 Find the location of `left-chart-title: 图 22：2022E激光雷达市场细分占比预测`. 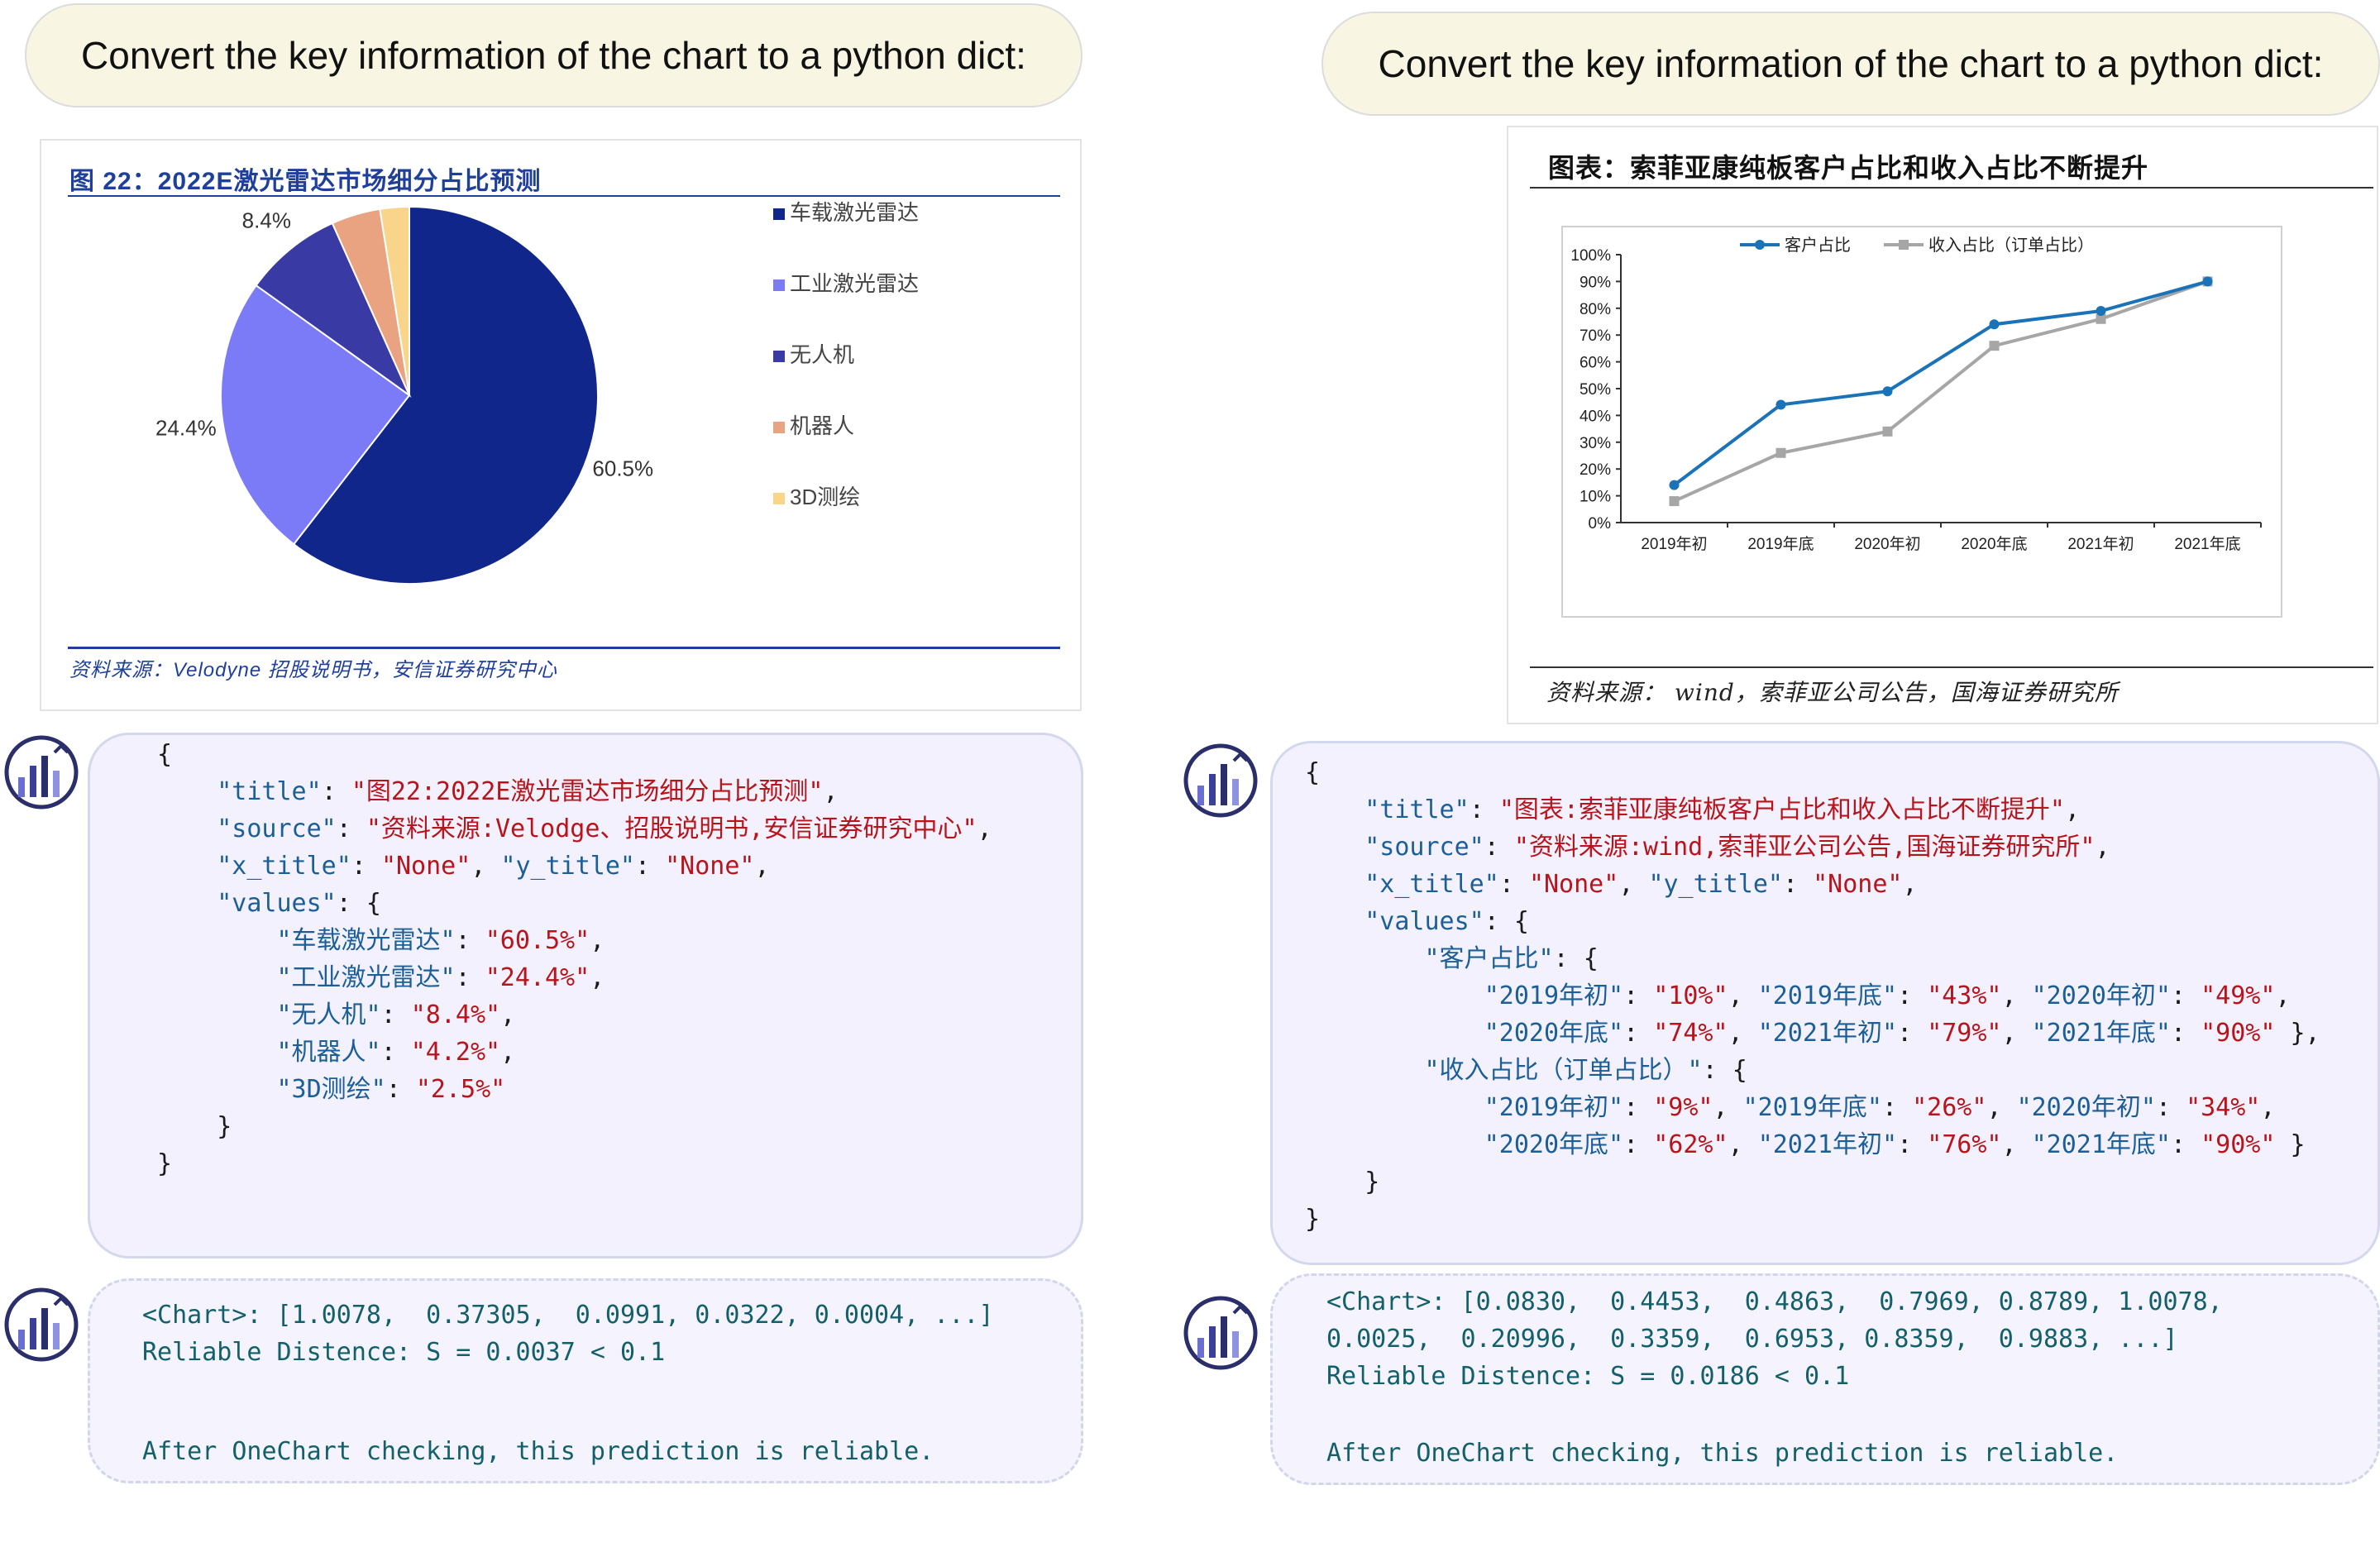

left-chart-title: 图 22：2022E激光雷达市场细分占比预测 is located at coordinates (305, 182).